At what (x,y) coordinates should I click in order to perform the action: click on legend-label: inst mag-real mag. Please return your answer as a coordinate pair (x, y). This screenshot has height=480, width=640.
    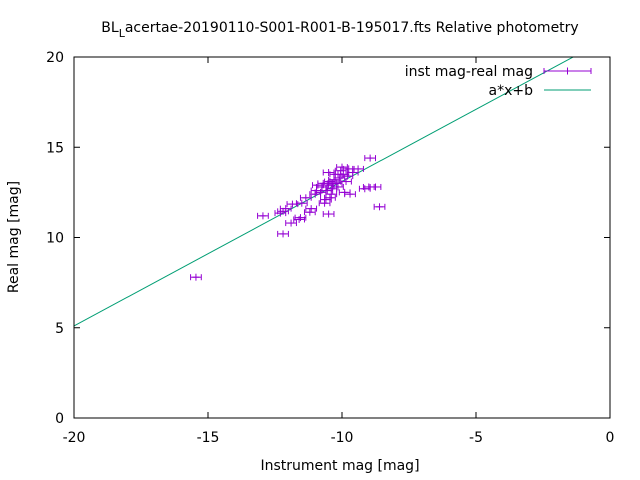
    Looking at the image, I should click on (469, 72).